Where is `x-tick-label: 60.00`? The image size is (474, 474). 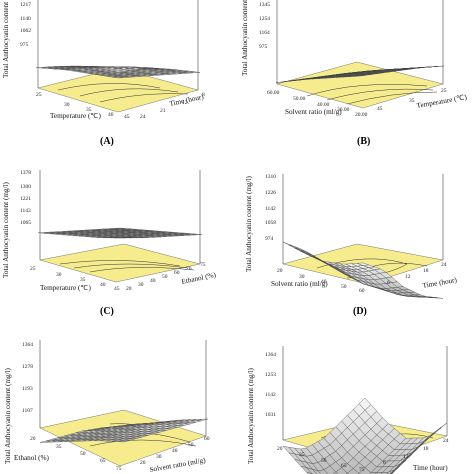 x-tick-label: 60.00 is located at coordinates (273, 93).